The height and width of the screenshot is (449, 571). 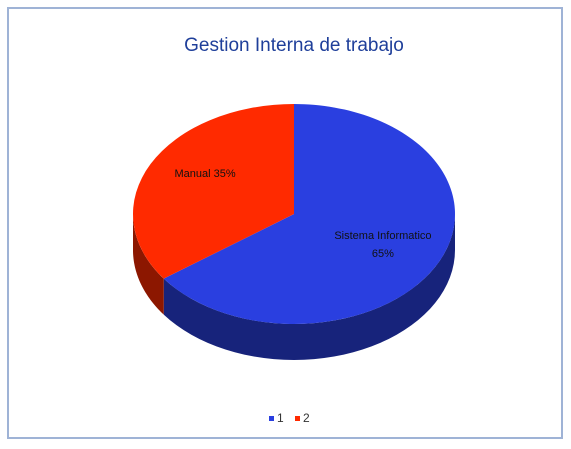 I want to click on legend-label: 2, so click(x=306, y=418).